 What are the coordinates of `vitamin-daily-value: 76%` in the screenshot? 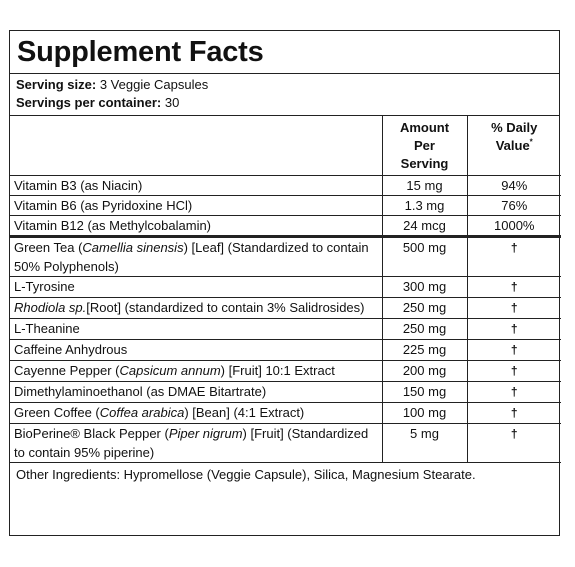 It's located at (513, 205).